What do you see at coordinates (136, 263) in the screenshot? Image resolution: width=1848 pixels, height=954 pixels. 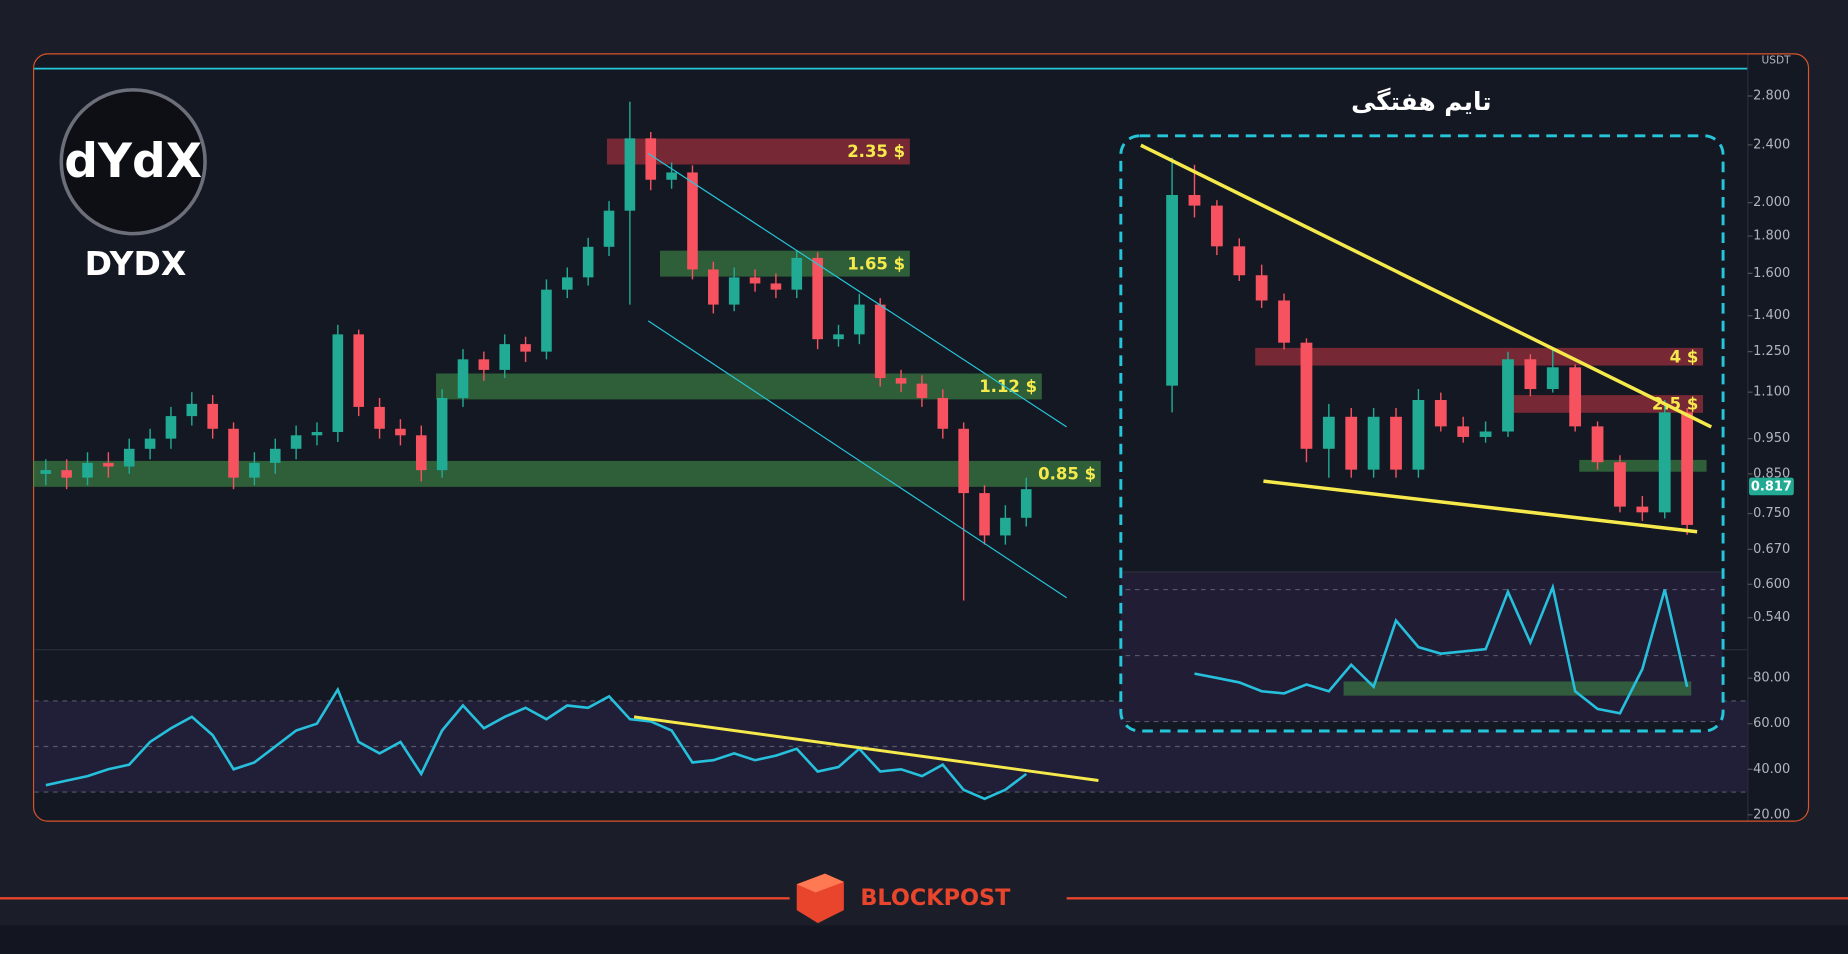 I see `symbol: DYDX` at bounding box center [136, 263].